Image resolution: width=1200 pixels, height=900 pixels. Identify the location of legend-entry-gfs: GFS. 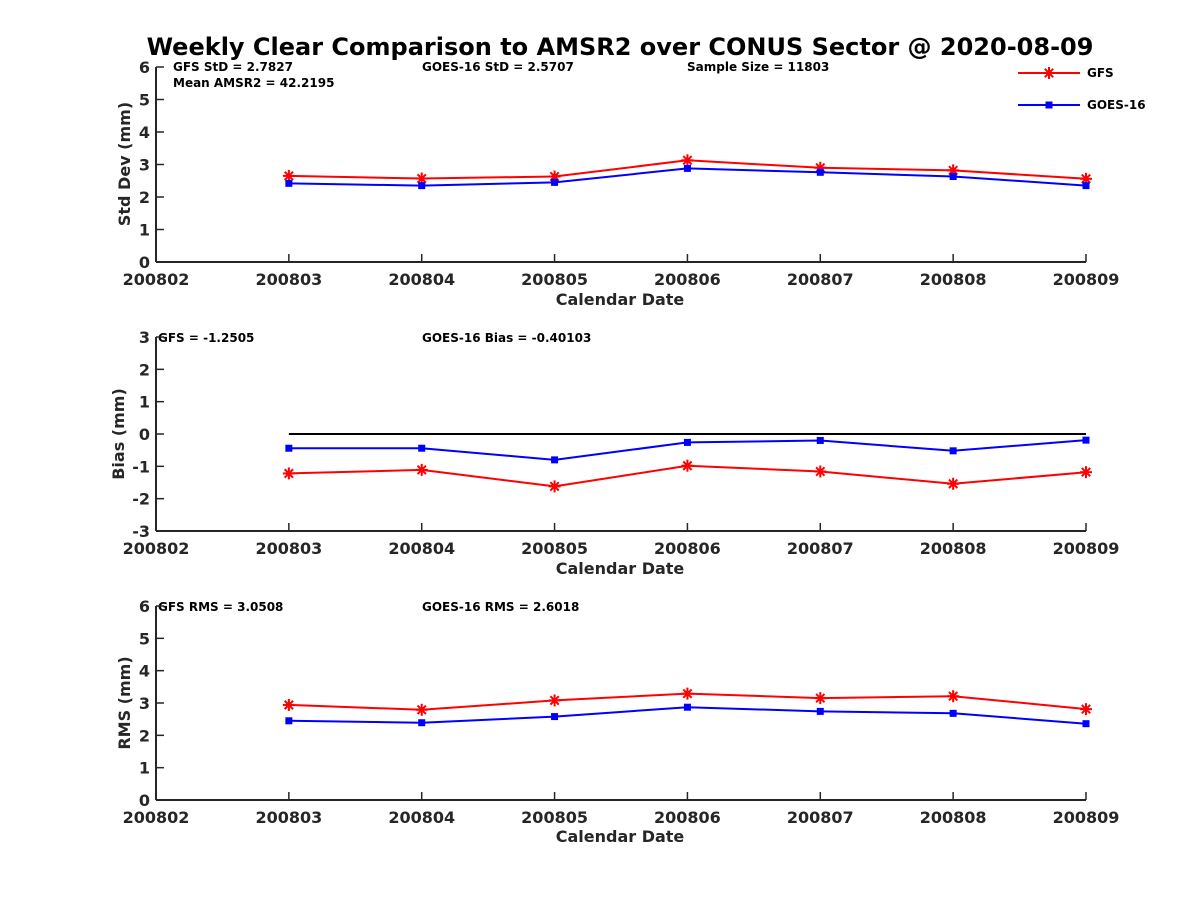
(1066, 73).